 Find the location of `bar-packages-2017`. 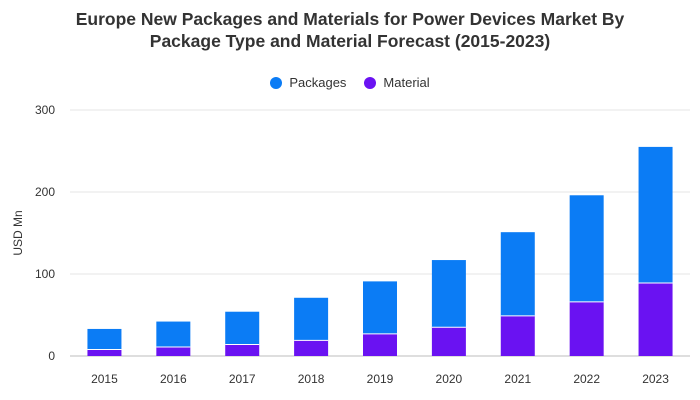

bar-packages-2017 is located at coordinates (242, 328).